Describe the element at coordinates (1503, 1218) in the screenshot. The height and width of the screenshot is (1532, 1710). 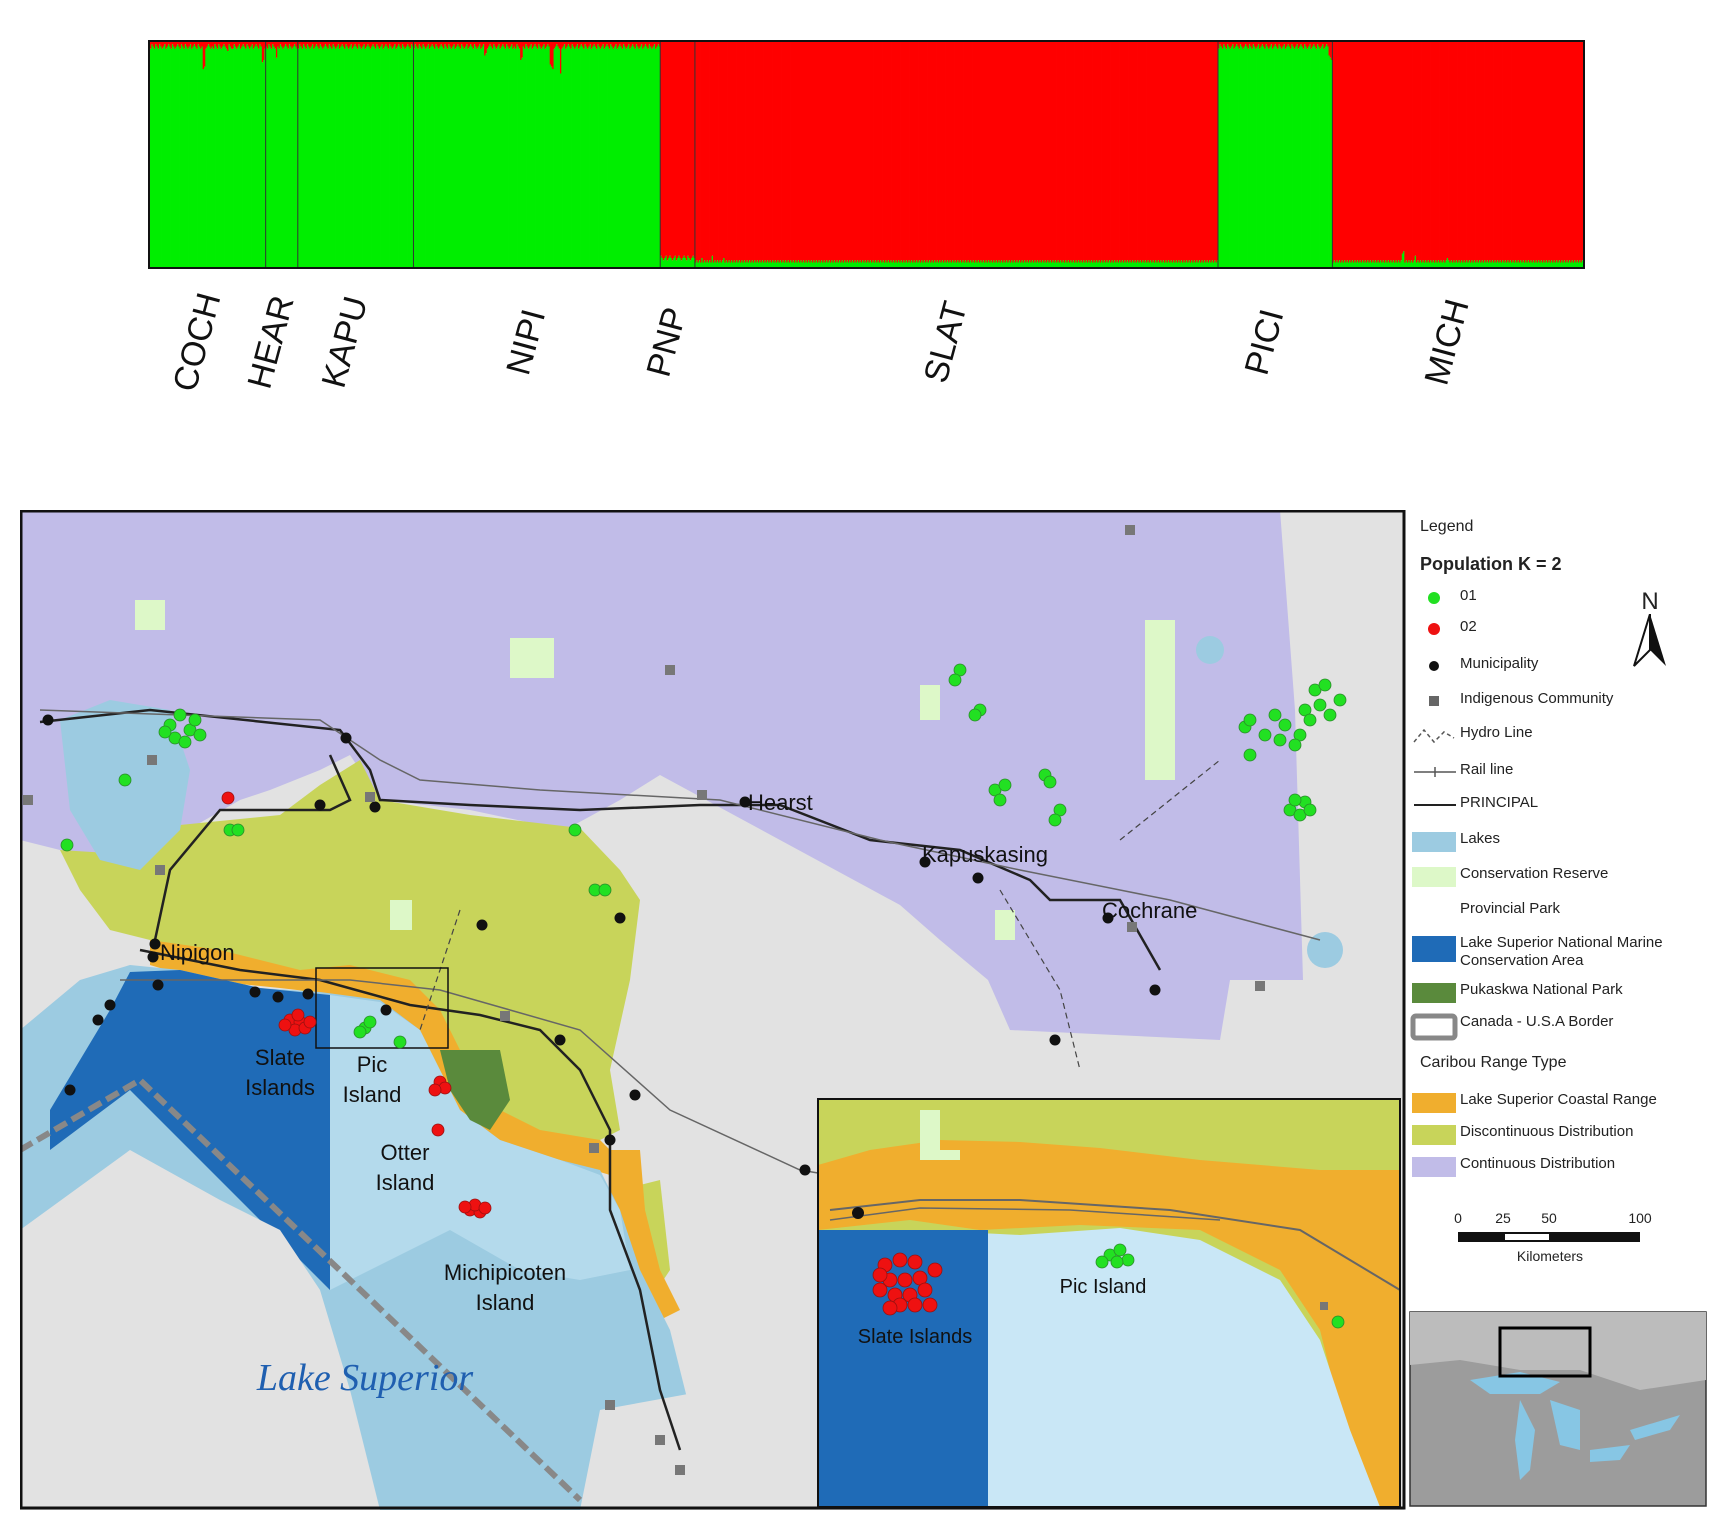
I see `scale-tick-label: 25` at that location.